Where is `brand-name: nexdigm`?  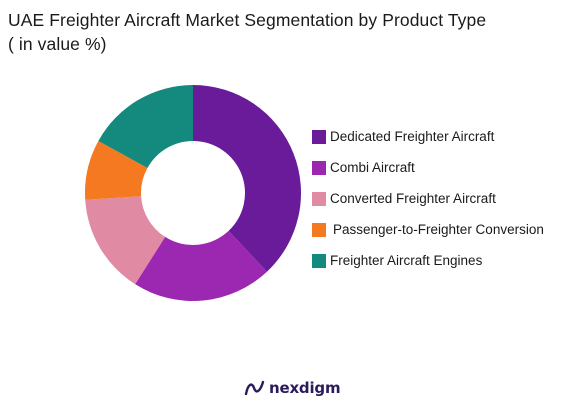 brand-name: nexdigm is located at coordinates (305, 388).